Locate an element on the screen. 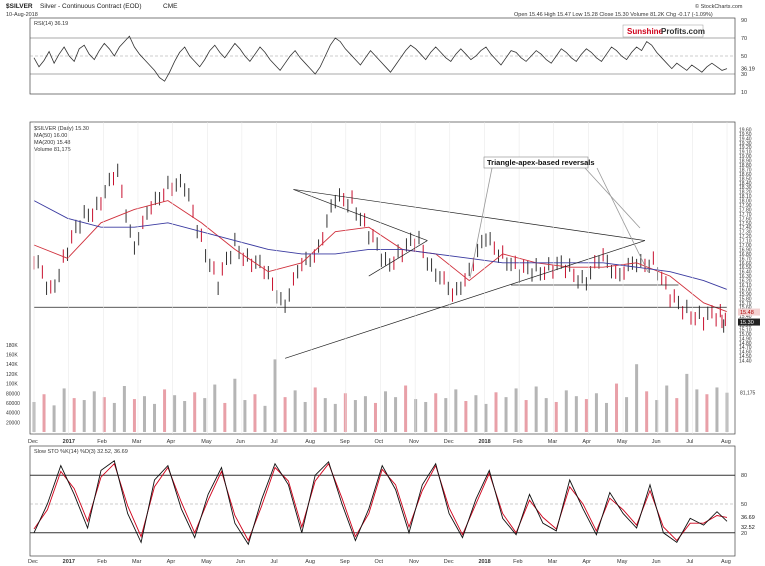 Image resolution: width=765 pixels, height=566 pixels. price-tick-label: 16.50 is located at coordinates (745, 268).